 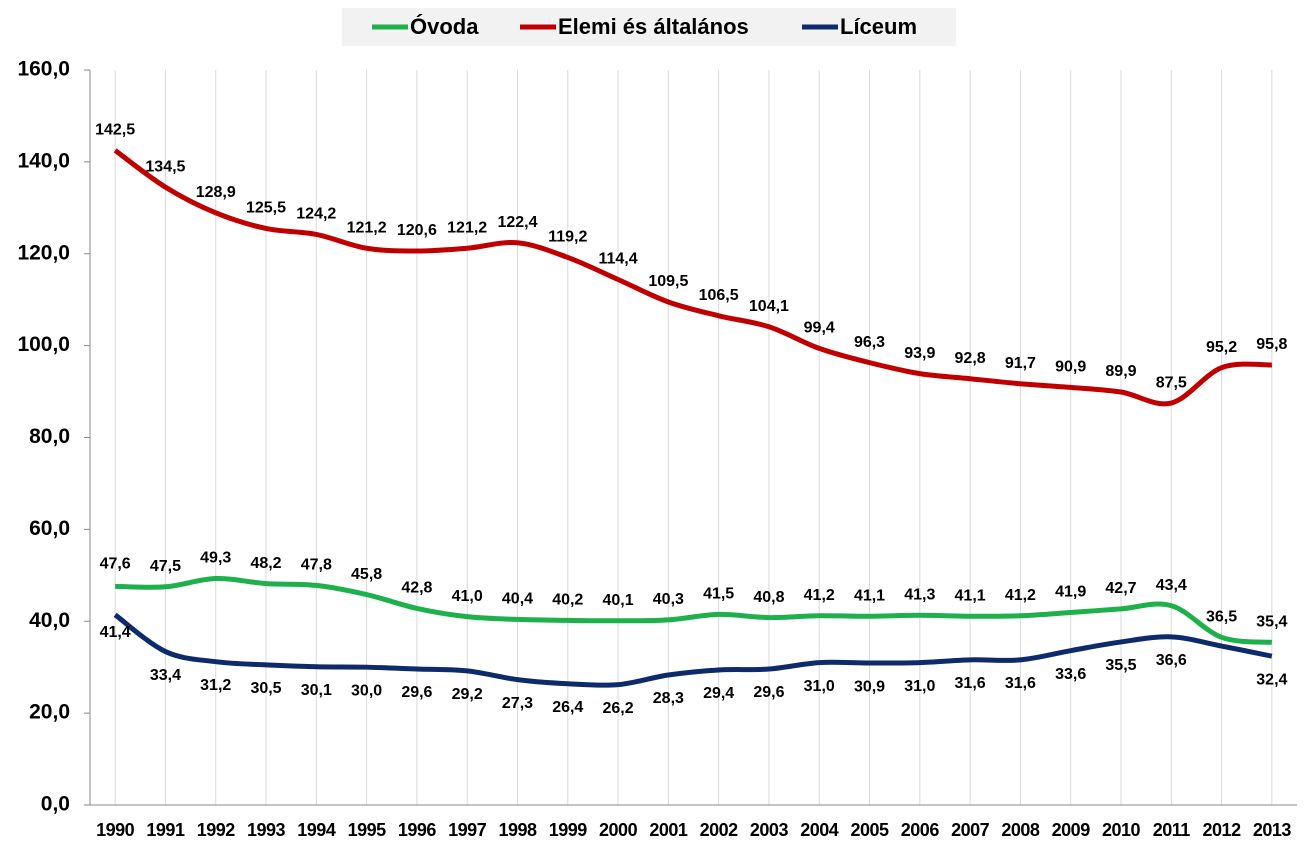 I want to click on data-label: 35,4, so click(x=1271, y=622).